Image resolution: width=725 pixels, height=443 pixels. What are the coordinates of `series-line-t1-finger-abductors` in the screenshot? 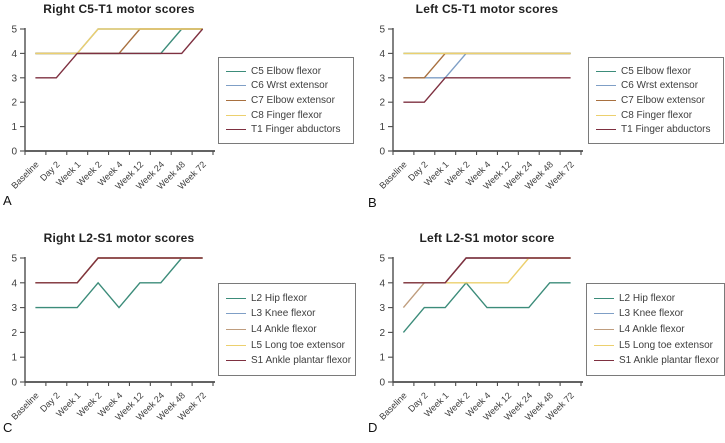 It's located at (487, 90).